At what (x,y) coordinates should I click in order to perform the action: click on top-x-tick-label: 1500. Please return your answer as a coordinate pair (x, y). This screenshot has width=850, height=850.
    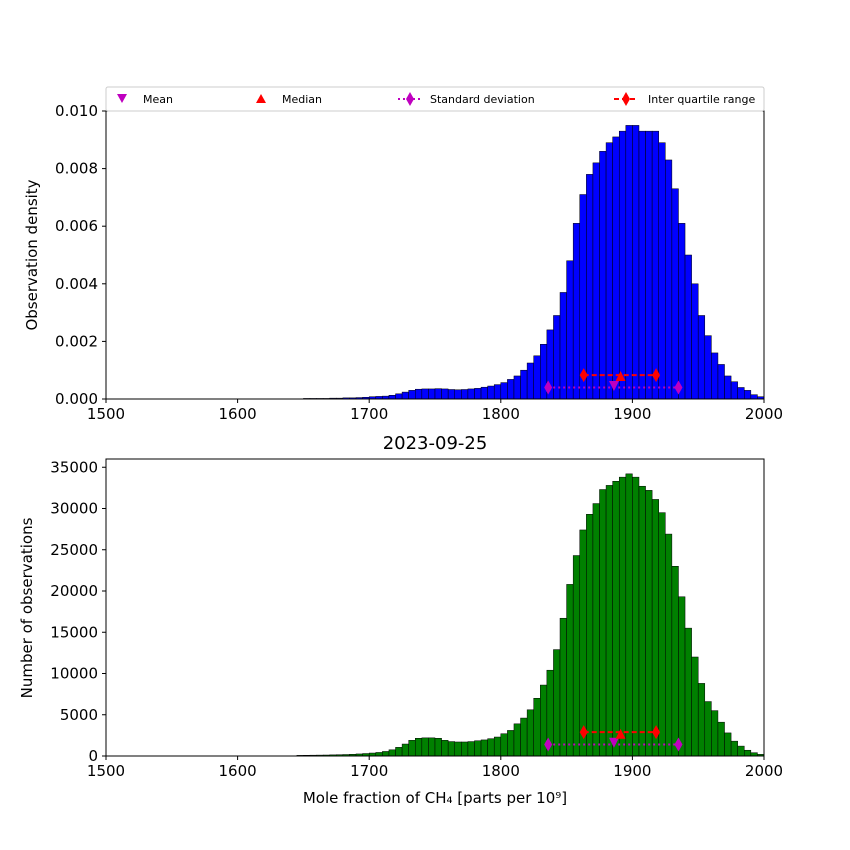
    Looking at the image, I should click on (106, 414).